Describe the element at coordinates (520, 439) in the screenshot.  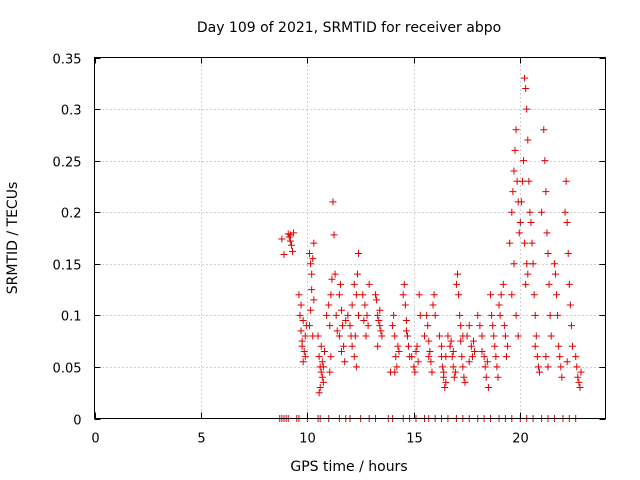
I see `x-tick-label: 20` at that location.